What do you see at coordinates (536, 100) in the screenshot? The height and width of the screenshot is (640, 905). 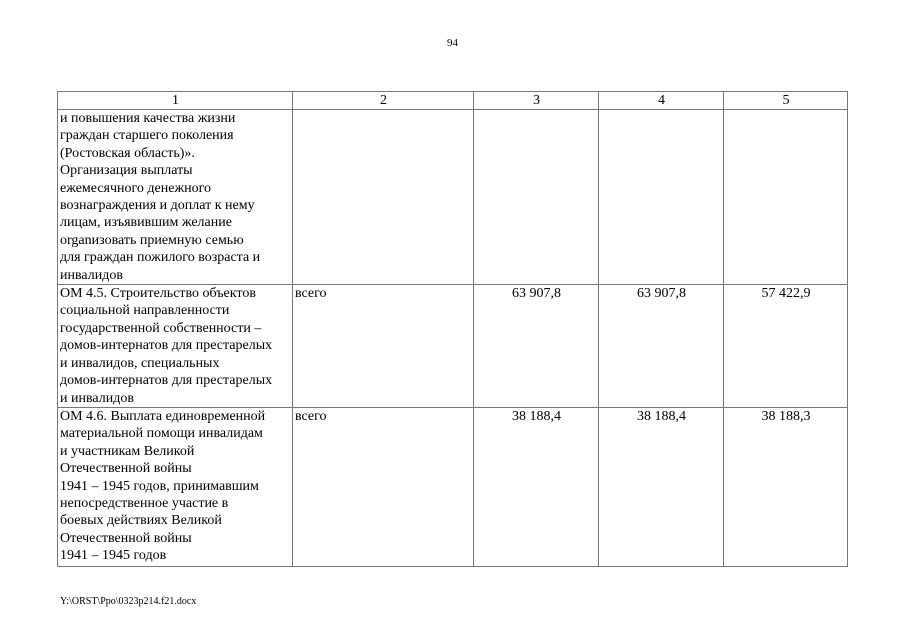 I see `column-header: 3` at bounding box center [536, 100].